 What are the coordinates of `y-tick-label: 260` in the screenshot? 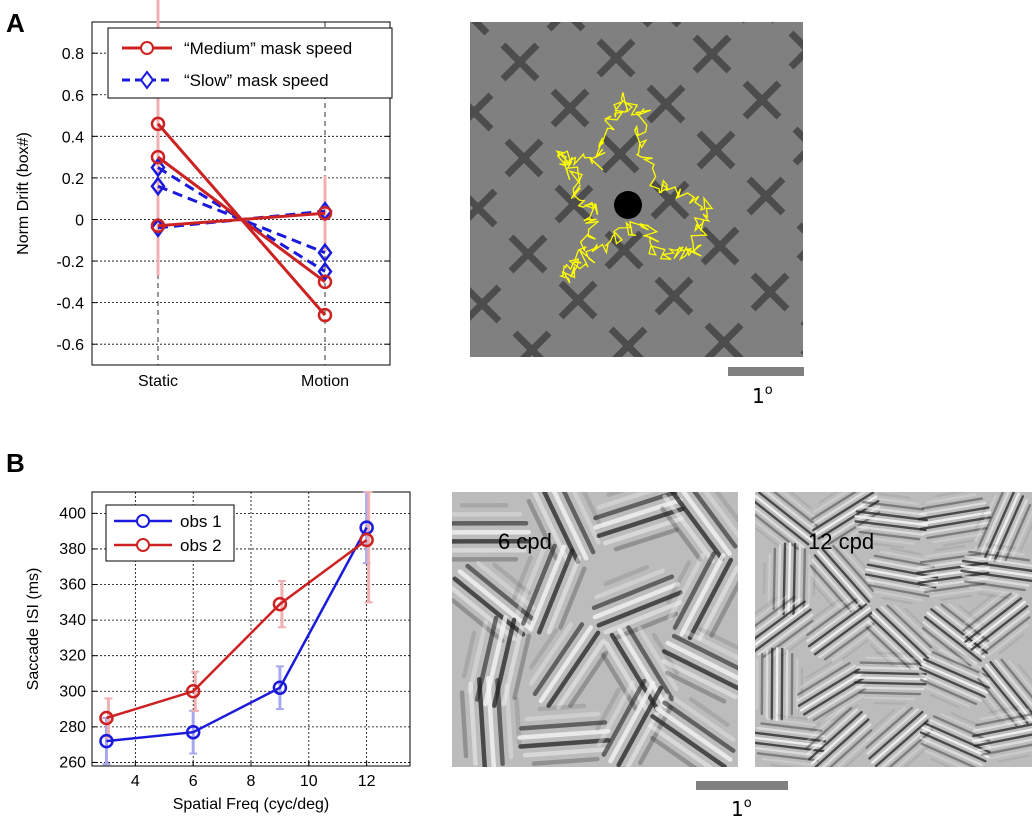 It's located at (72, 762).